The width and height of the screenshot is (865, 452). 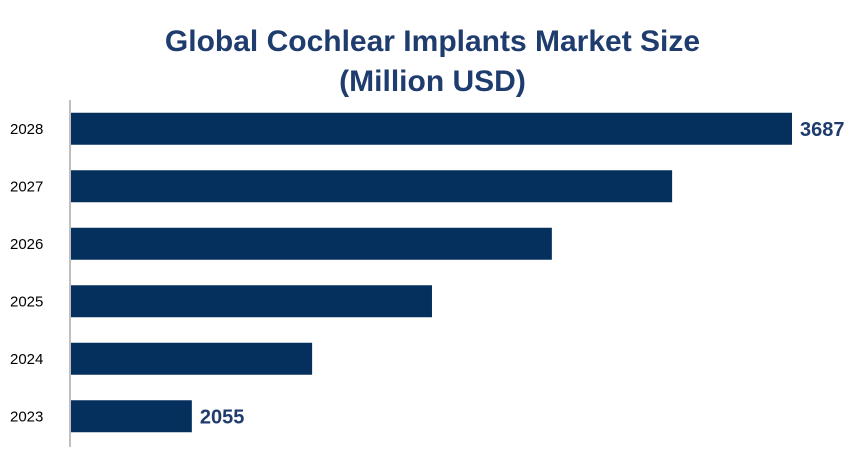 What do you see at coordinates (26, 359) in the screenshot?
I see `y-tick-label-2024: 2024` at bounding box center [26, 359].